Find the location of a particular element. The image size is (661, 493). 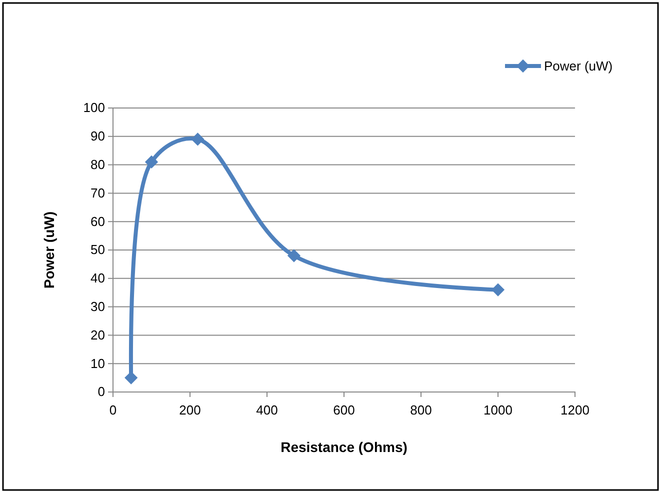

x-tick-label: 1200 is located at coordinates (575, 410).